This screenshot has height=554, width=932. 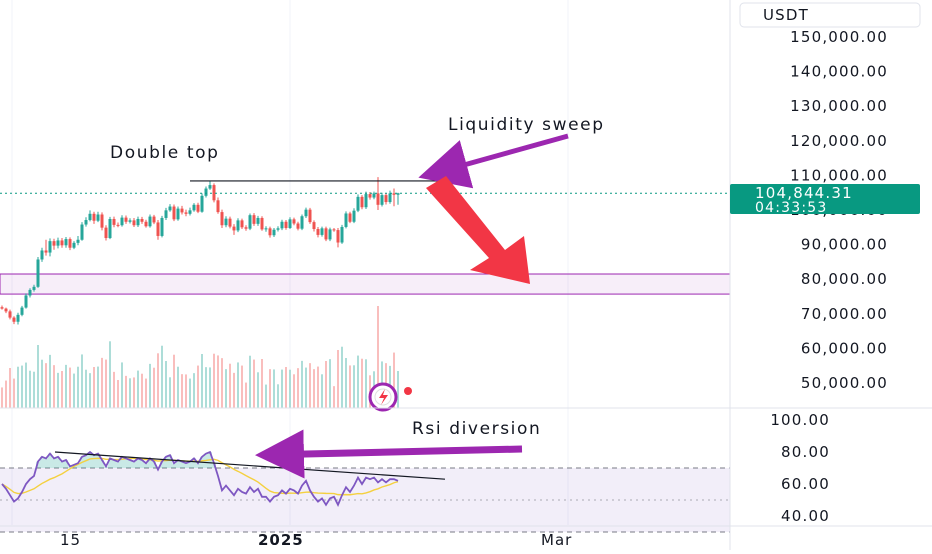 What do you see at coordinates (830, 15) in the screenshot?
I see `currency-selector: USDT` at bounding box center [830, 15].